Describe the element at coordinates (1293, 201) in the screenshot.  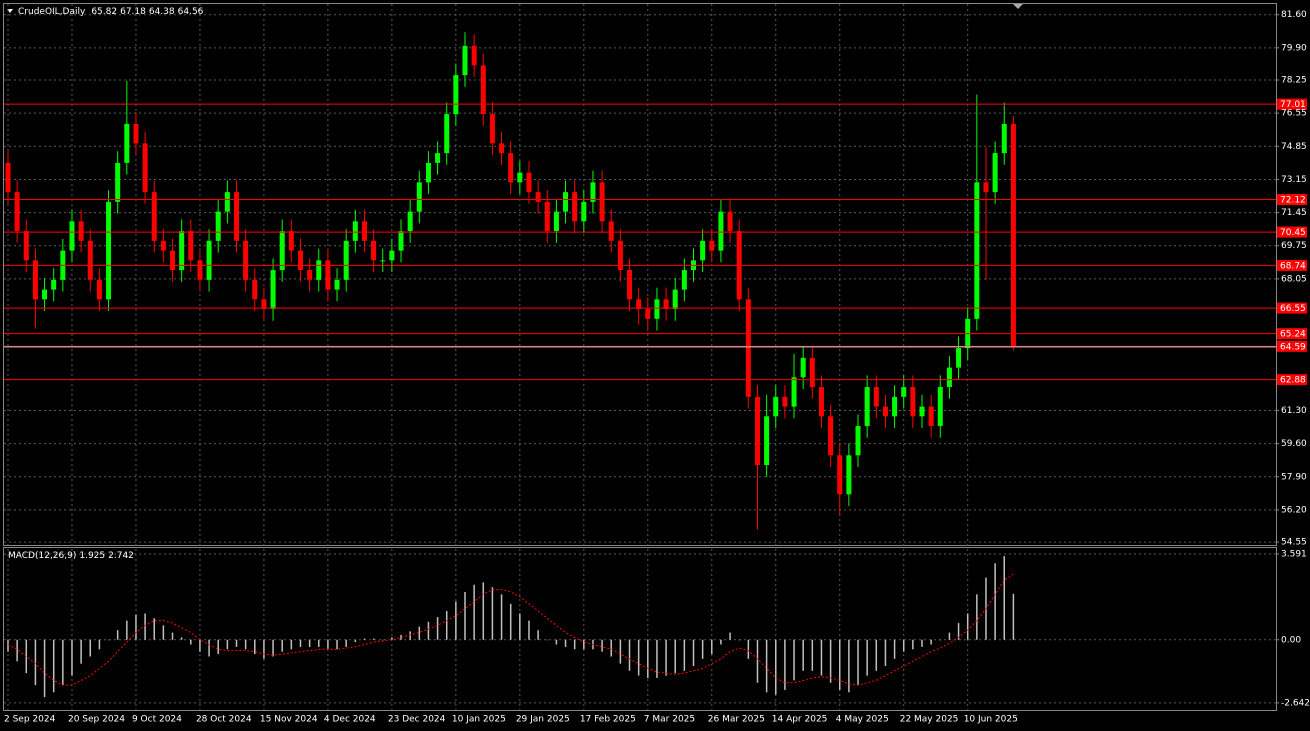
I see `level-label: 72.12` at that location.